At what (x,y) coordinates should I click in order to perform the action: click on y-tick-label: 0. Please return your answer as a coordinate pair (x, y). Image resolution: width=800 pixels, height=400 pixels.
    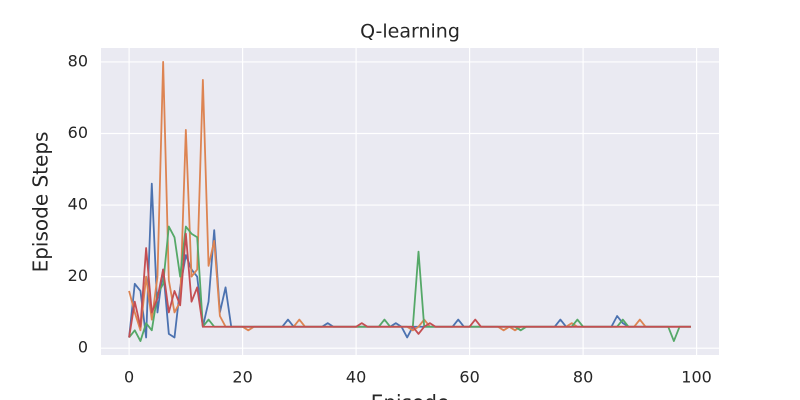
    Looking at the image, I should click on (83, 347).